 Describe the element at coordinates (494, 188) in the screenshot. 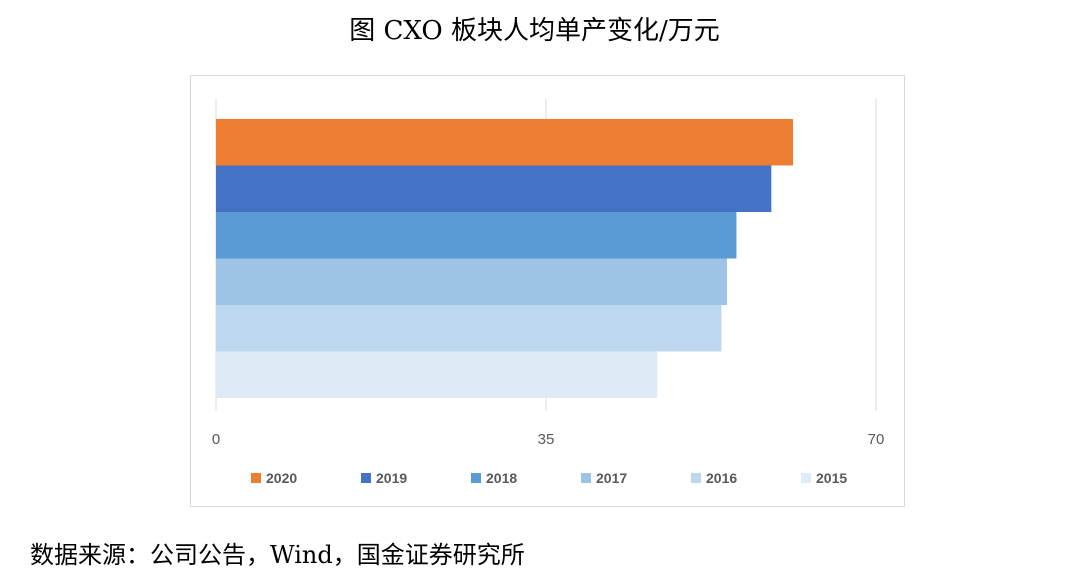

I see `bar-2019` at that location.